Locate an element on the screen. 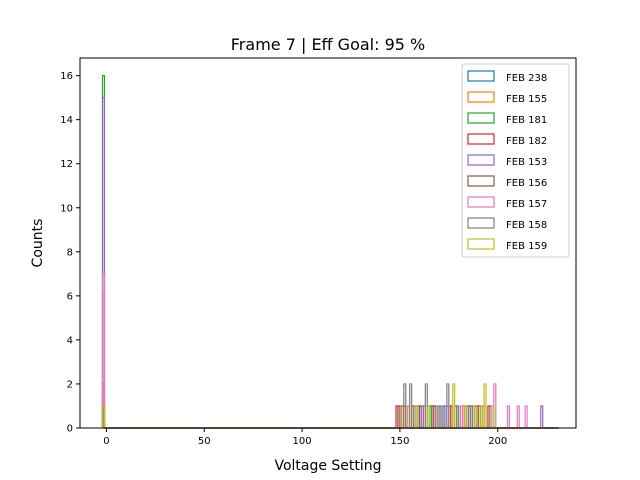 The image size is (640, 480). legend-item: FEB 155 is located at coordinates (507, 98).